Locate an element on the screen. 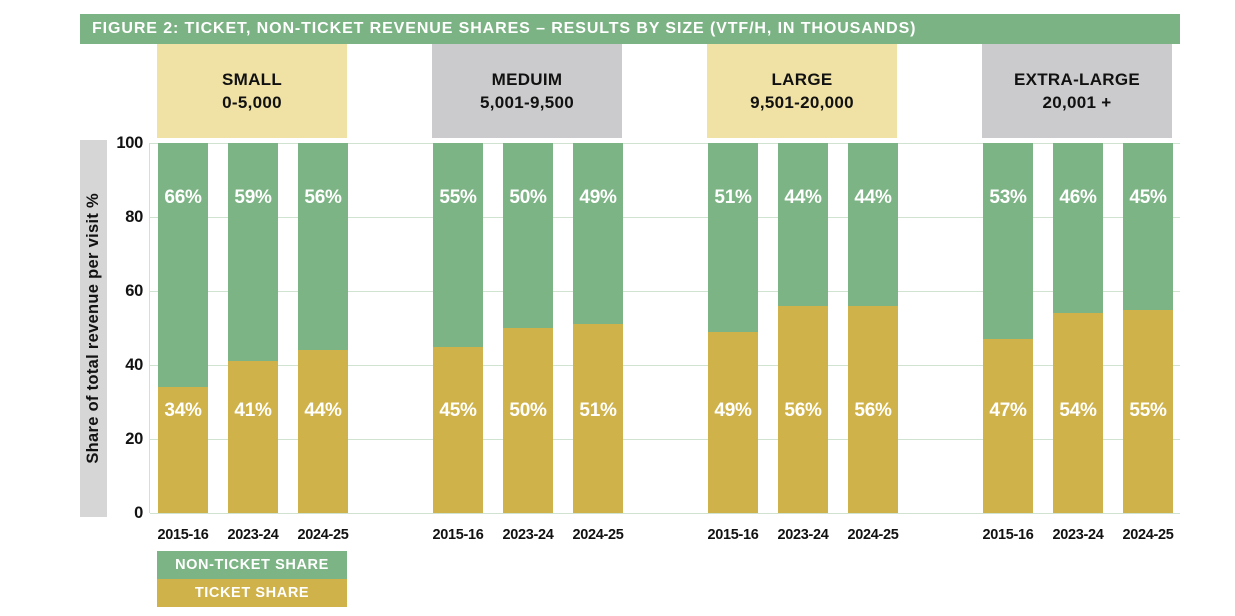 This screenshot has width=1235, height=616. group-name: MEDUIM is located at coordinates (527, 79).